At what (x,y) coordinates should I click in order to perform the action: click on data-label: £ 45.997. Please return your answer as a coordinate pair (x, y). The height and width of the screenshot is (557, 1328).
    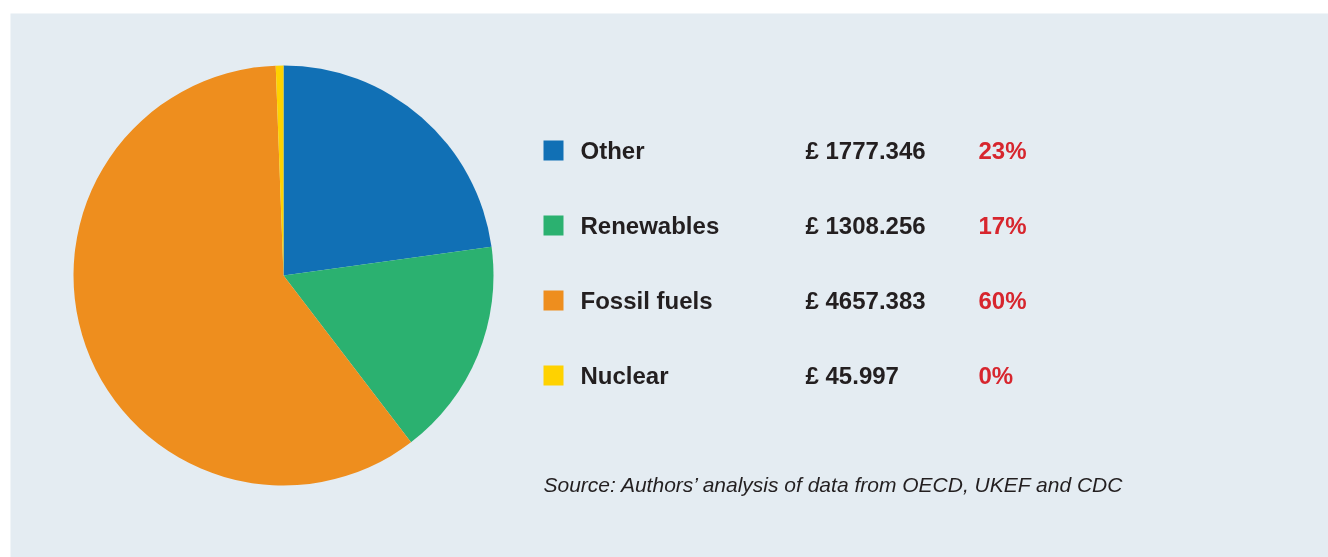
    Looking at the image, I should click on (852, 375).